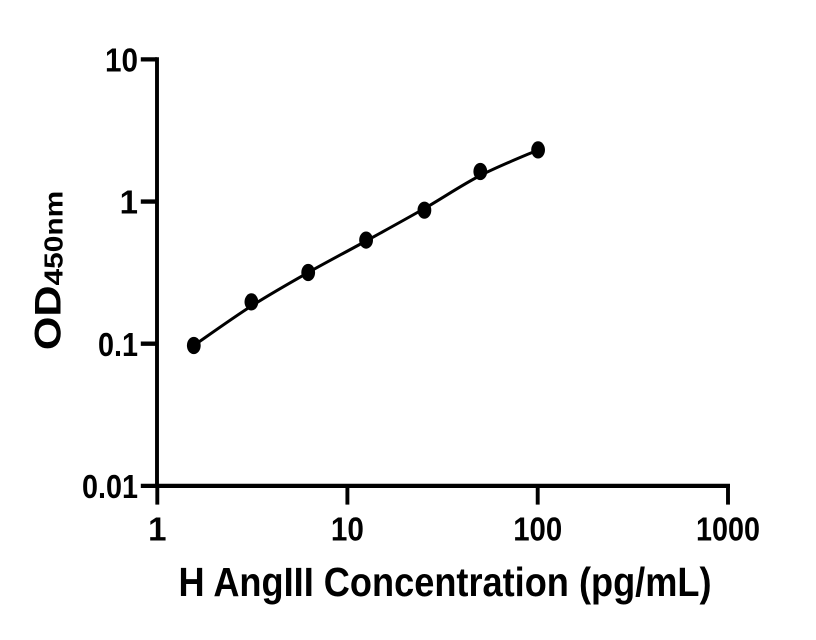  I want to click on svg-text: 1000, so click(728, 528).